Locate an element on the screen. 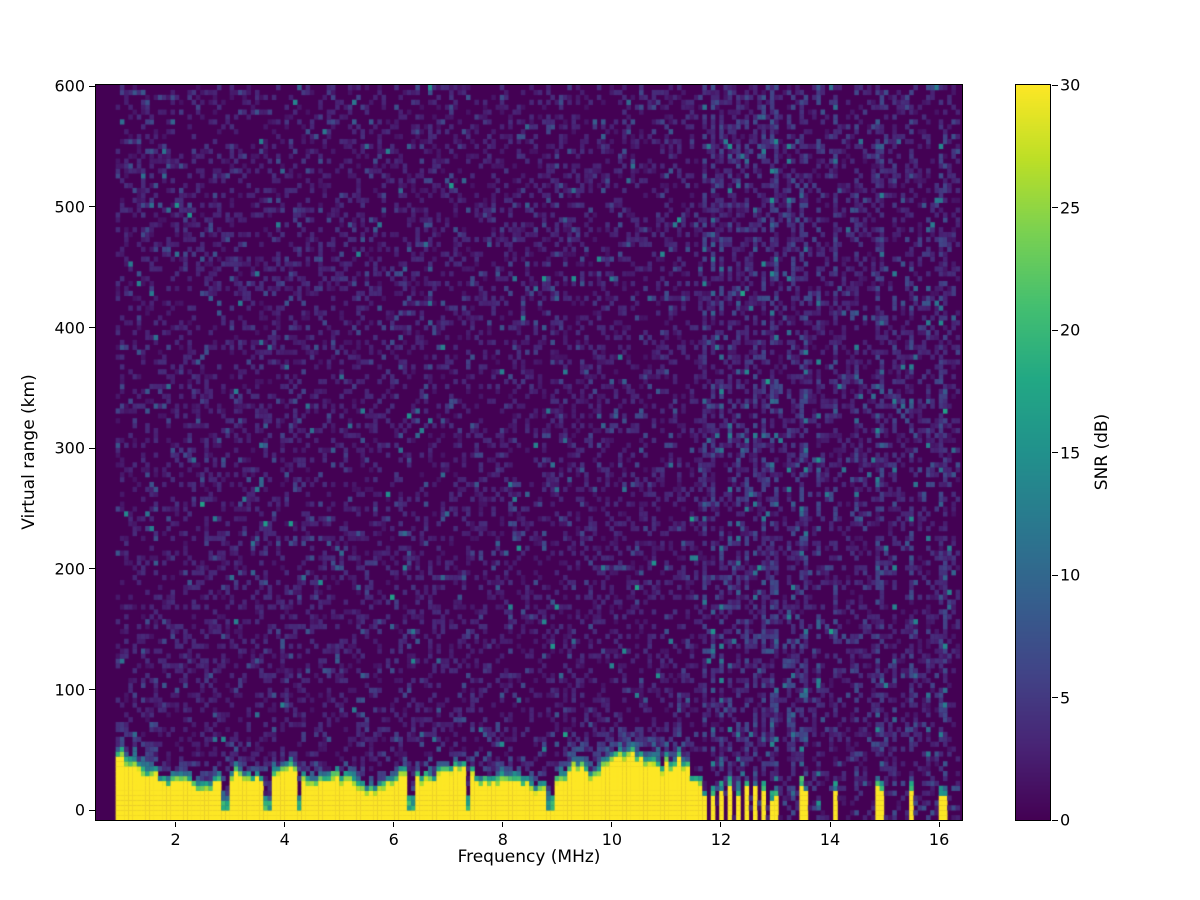 The height and width of the screenshot is (900, 1200). x-tick-label: 12 is located at coordinates (721, 839).